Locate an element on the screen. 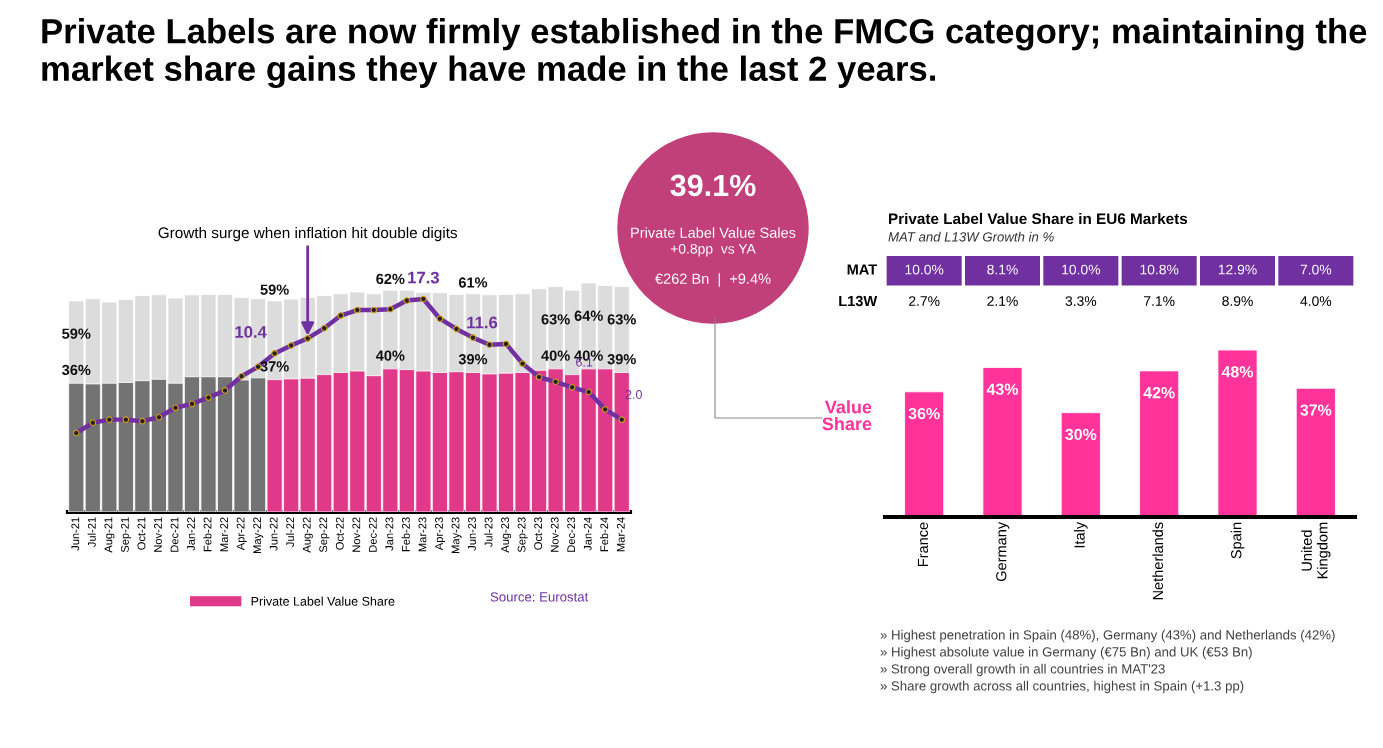  x-tick-label: Dec-23 is located at coordinates (571, 534).